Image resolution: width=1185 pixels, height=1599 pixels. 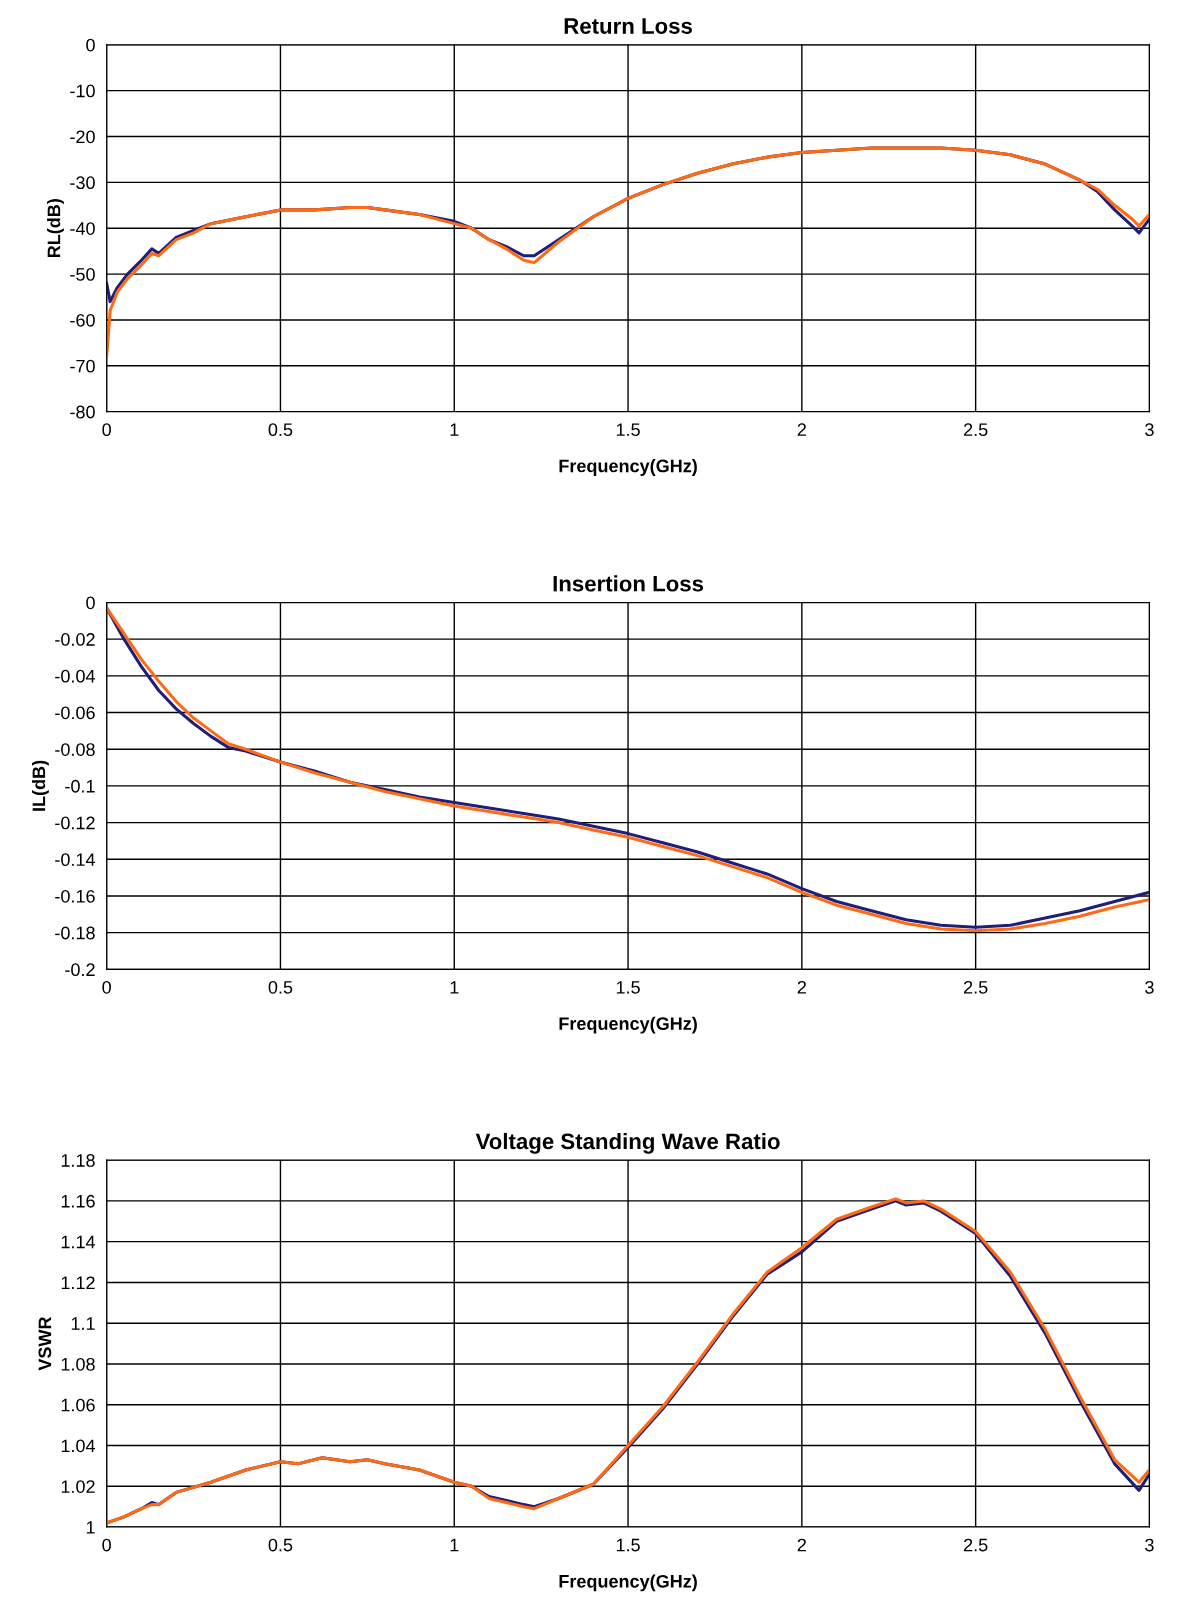 What do you see at coordinates (78, 1405) in the screenshot?
I see `y-tick-label: 1.06` at bounding box center [78, 1405].